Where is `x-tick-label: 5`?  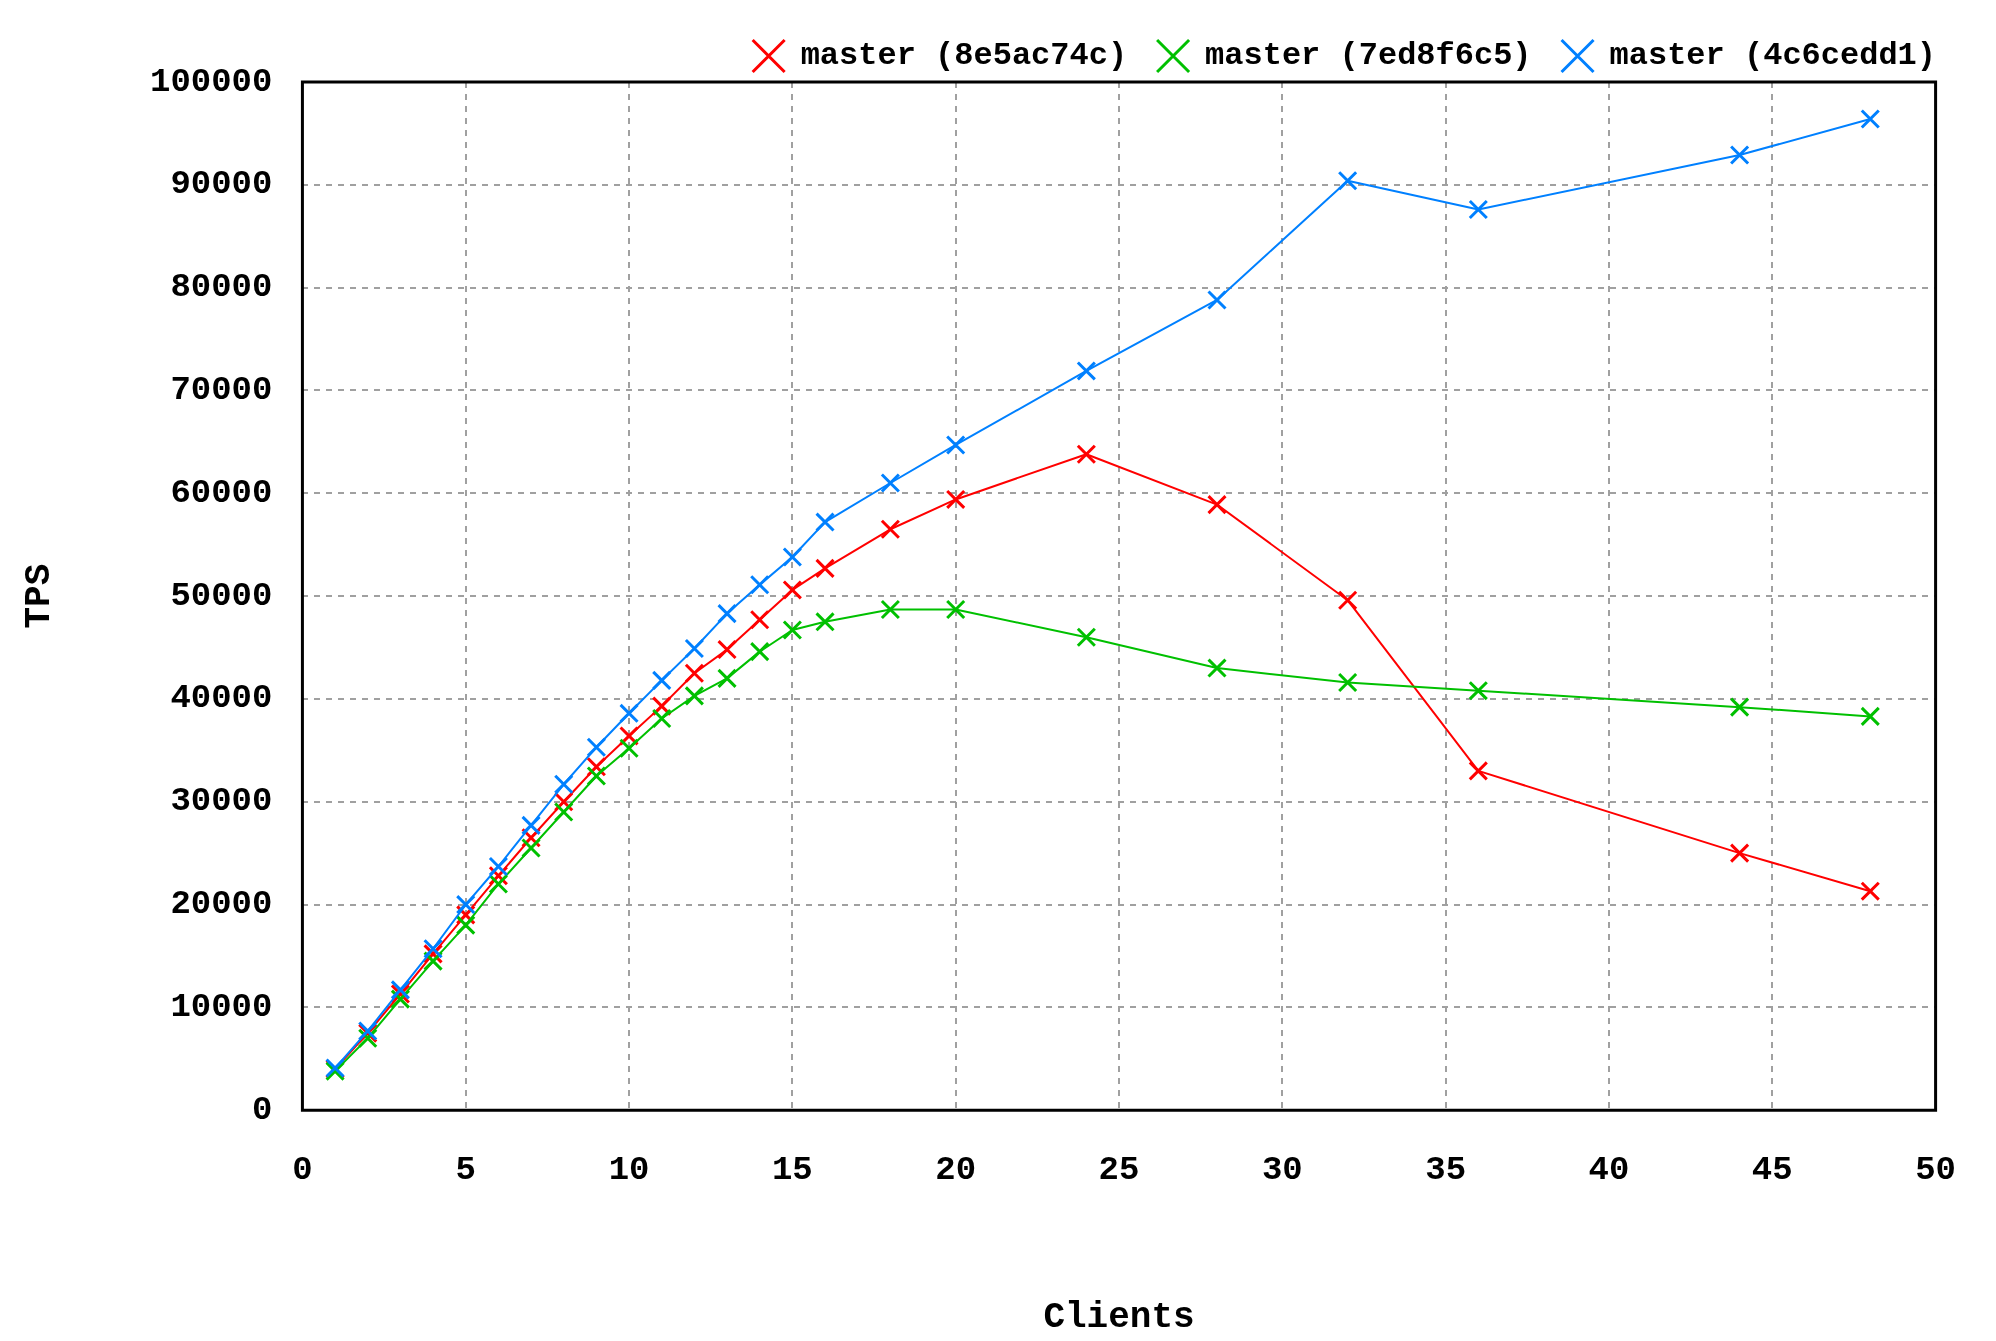 x-tick-label: 5 is located at coordinates (465, 1170).